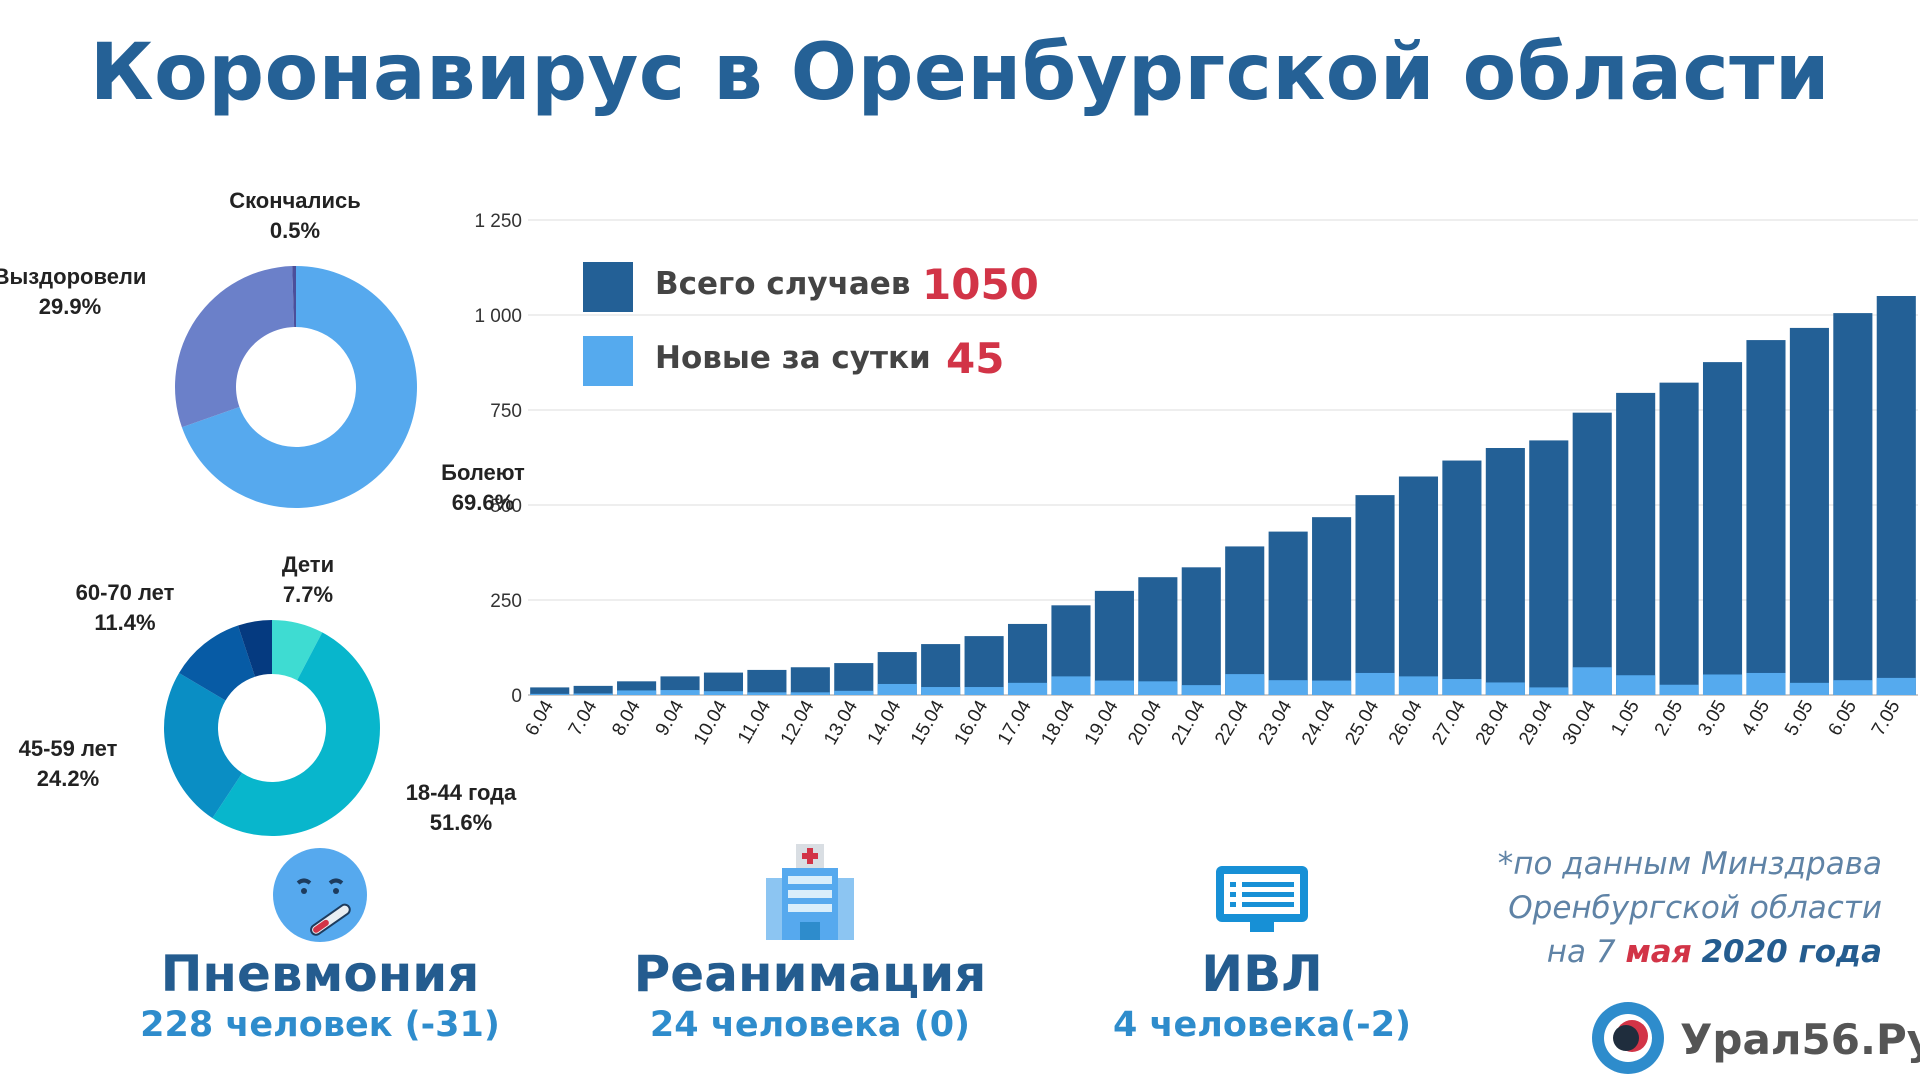  I want to click on bar-new-23.04, so click(1288, 687).